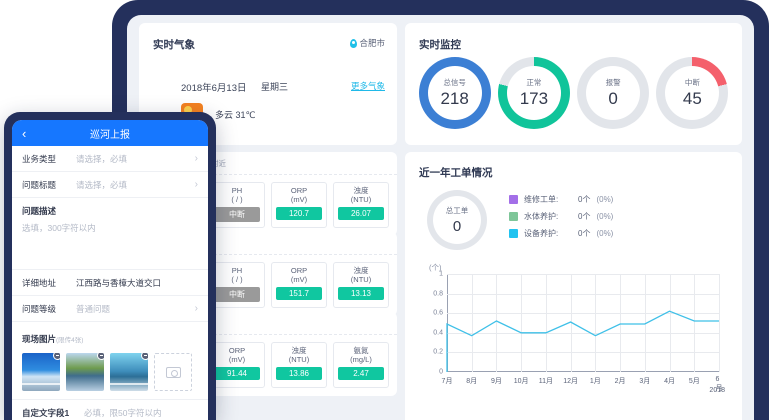  Describe the element at coordinates (620, 381) in the screenshot. I see `chart-xtick: 2月` at that location.